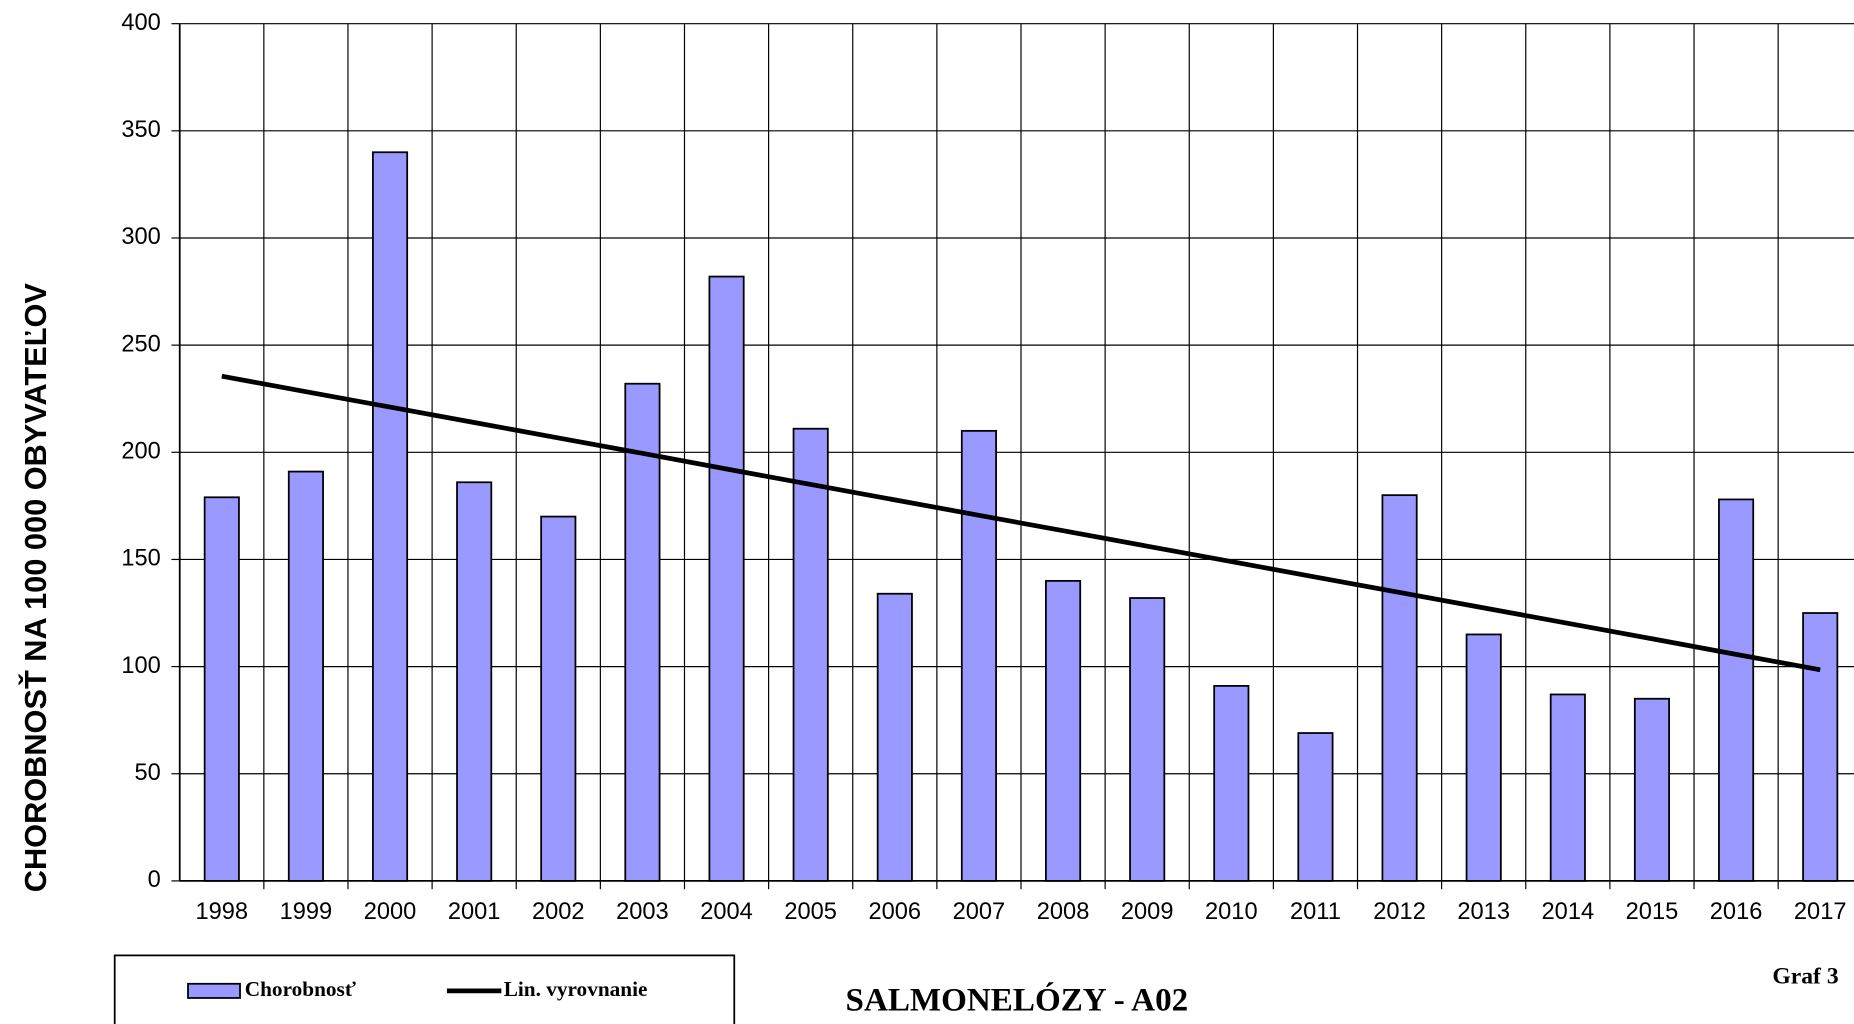  Describe the element at coordinates (474, 912) in the screenshot. I see `x-tick-label: 2001` at that location.